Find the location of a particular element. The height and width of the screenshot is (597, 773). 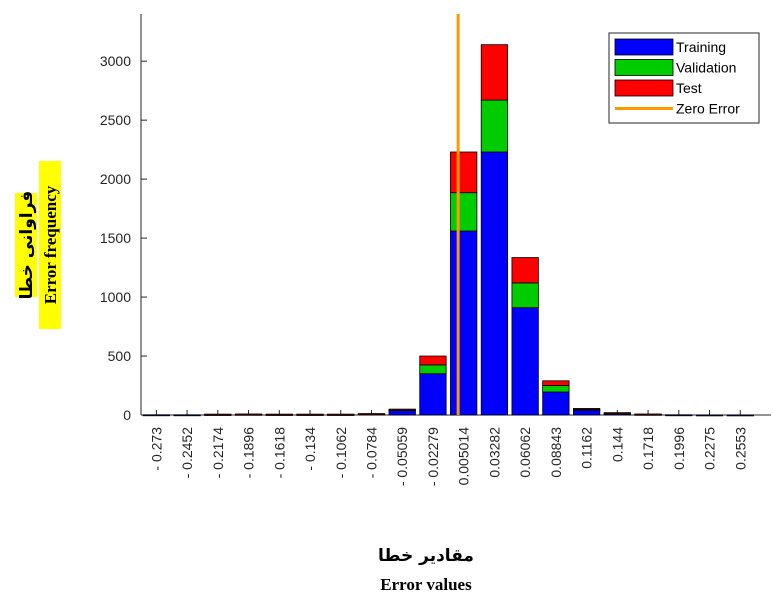

legend-swatch-validation is located at coordinates (644, 67).